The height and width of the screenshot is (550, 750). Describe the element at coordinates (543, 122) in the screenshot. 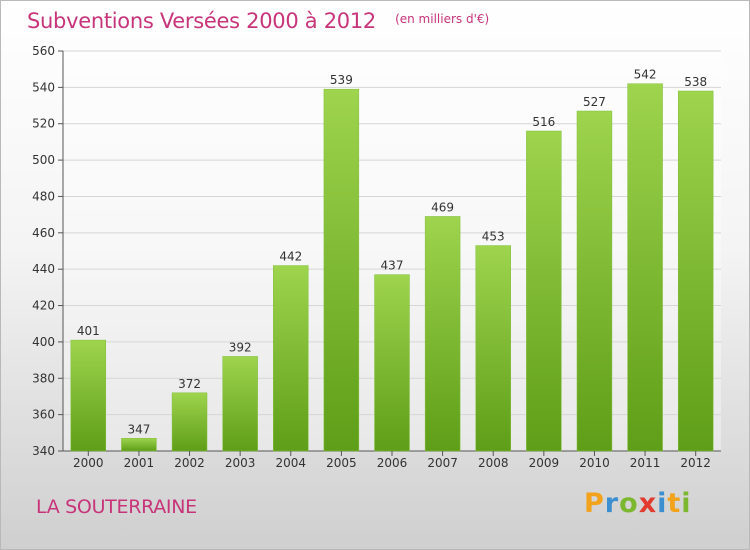

I see `bar-value-label: 516` at that location.